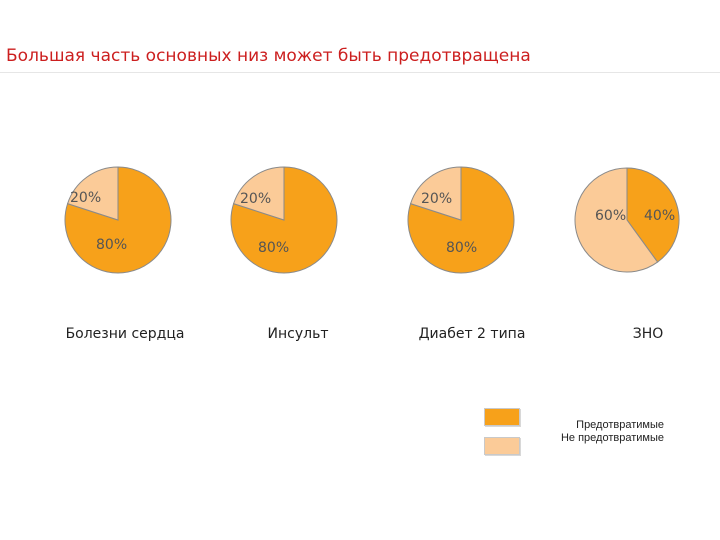 The height and width of the screenshot is (540, 720). What do you see at coordinates (125, 334) in the screenshot?
I see `pie-1-category-label: Болезни сердца` at bounding box center [125, 334].